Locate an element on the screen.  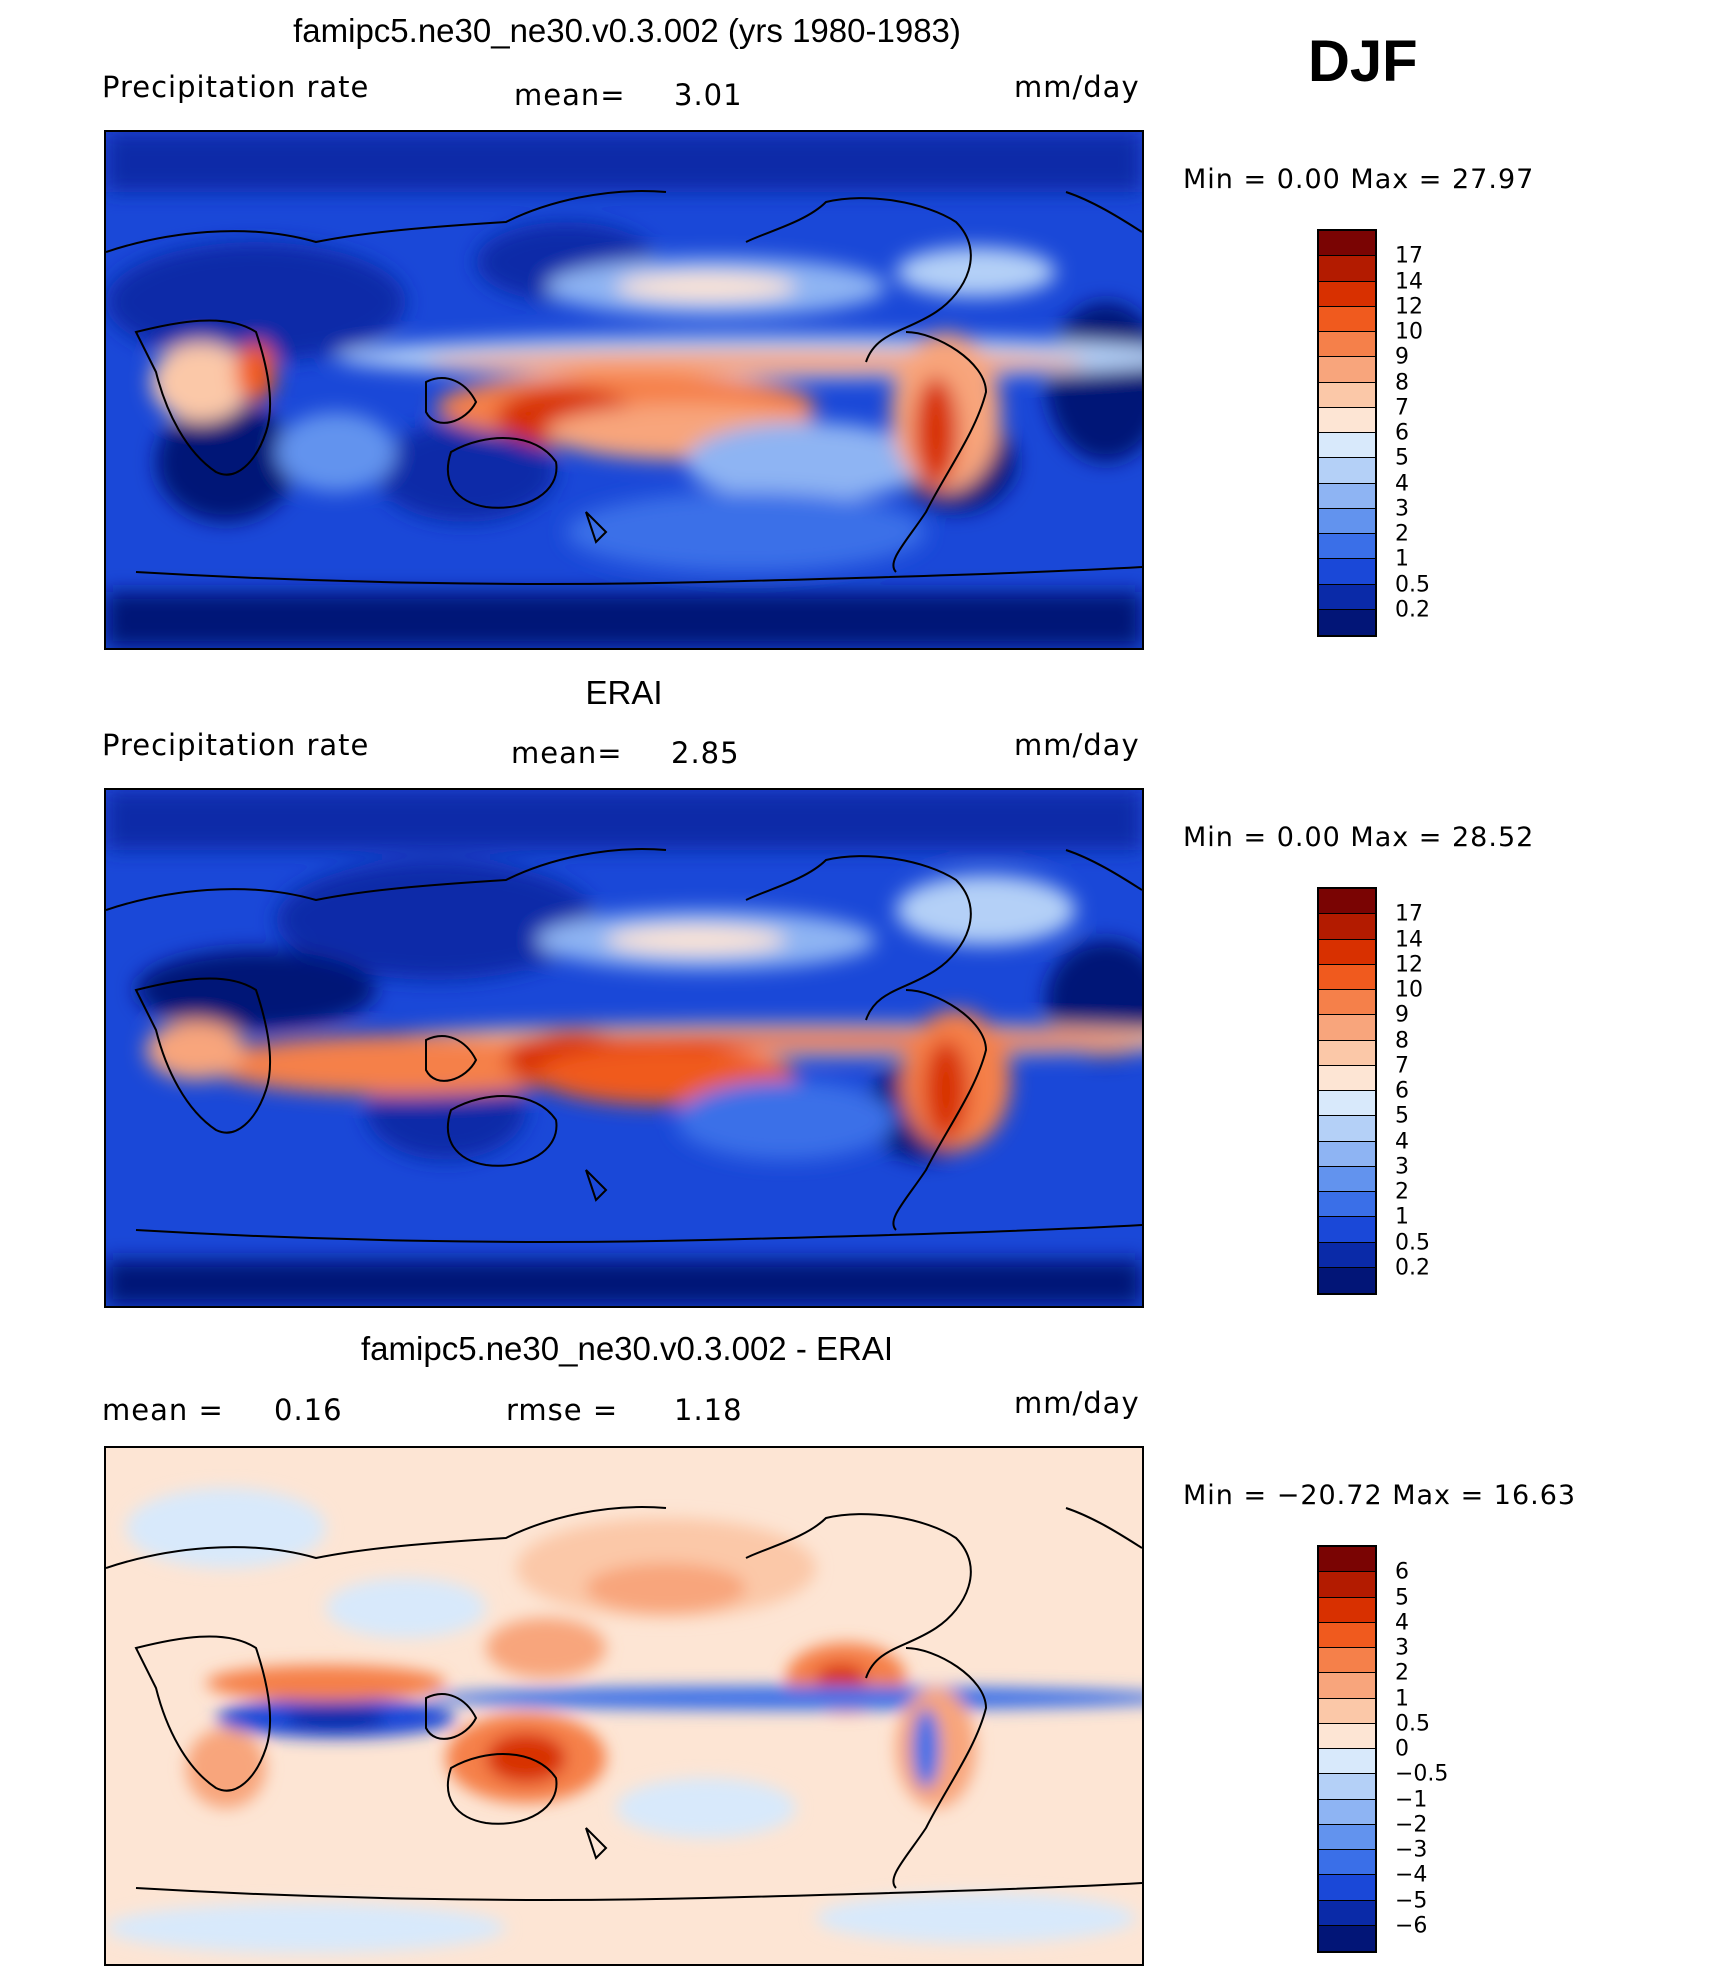
top-colorbar-tick-label: 0.2 is located at coordinates (1412, 610).